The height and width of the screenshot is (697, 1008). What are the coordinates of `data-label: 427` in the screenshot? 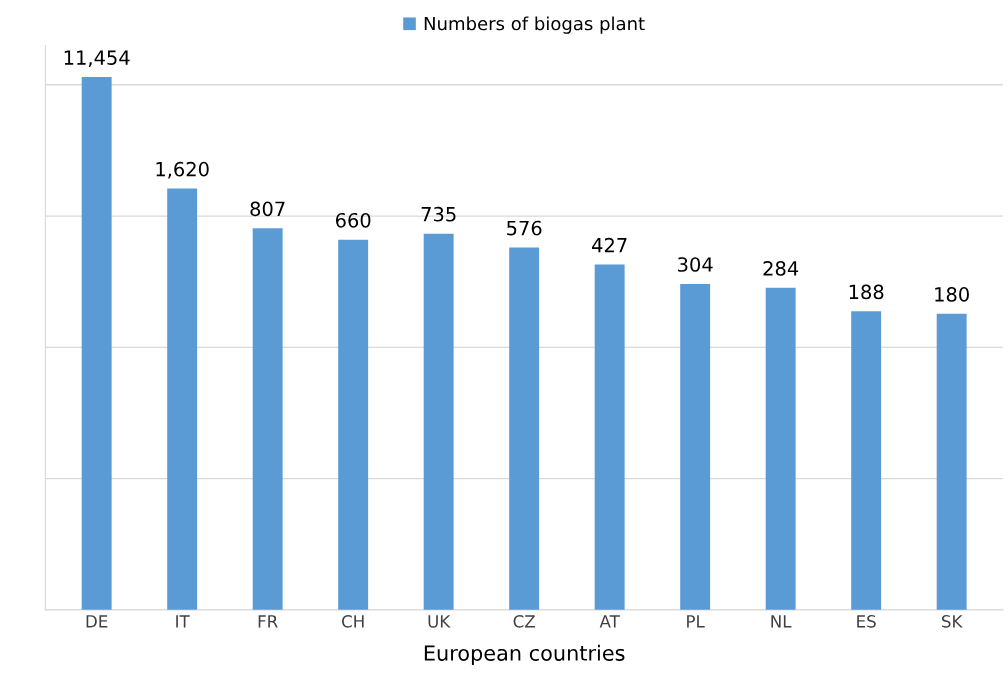 It's located at (609, 245).